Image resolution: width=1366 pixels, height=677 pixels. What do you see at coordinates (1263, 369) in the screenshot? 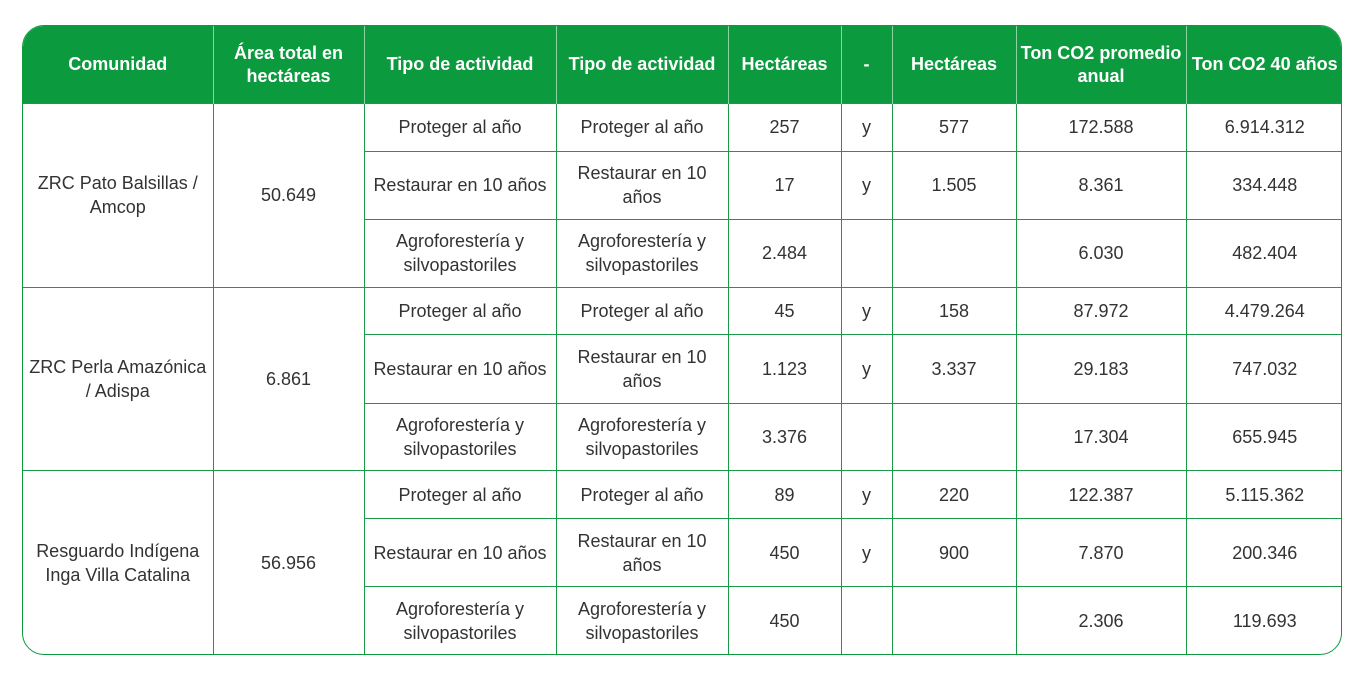
I see `ton-40-cell: 747.032` at bounding box center [1263, 369].